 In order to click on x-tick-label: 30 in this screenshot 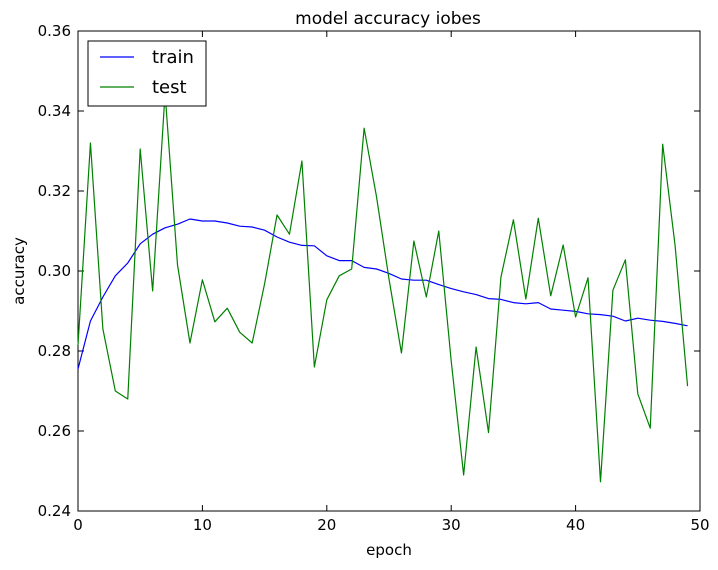, I will do `click(451, 525)`.